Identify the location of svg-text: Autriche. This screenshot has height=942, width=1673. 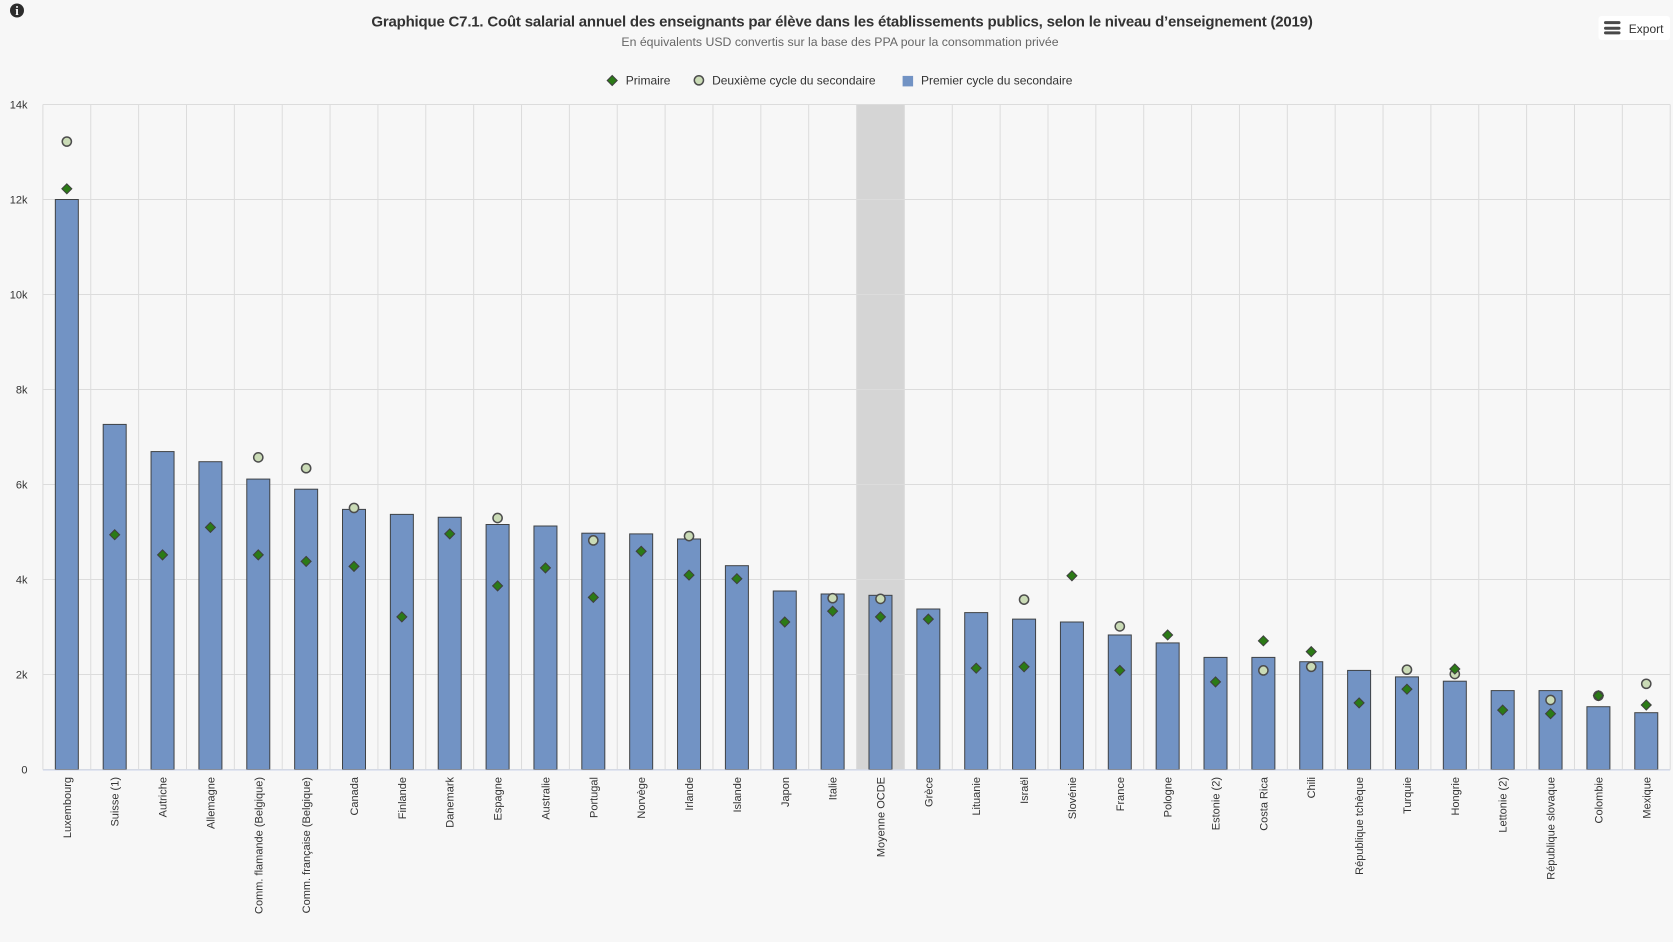
(164, 797).